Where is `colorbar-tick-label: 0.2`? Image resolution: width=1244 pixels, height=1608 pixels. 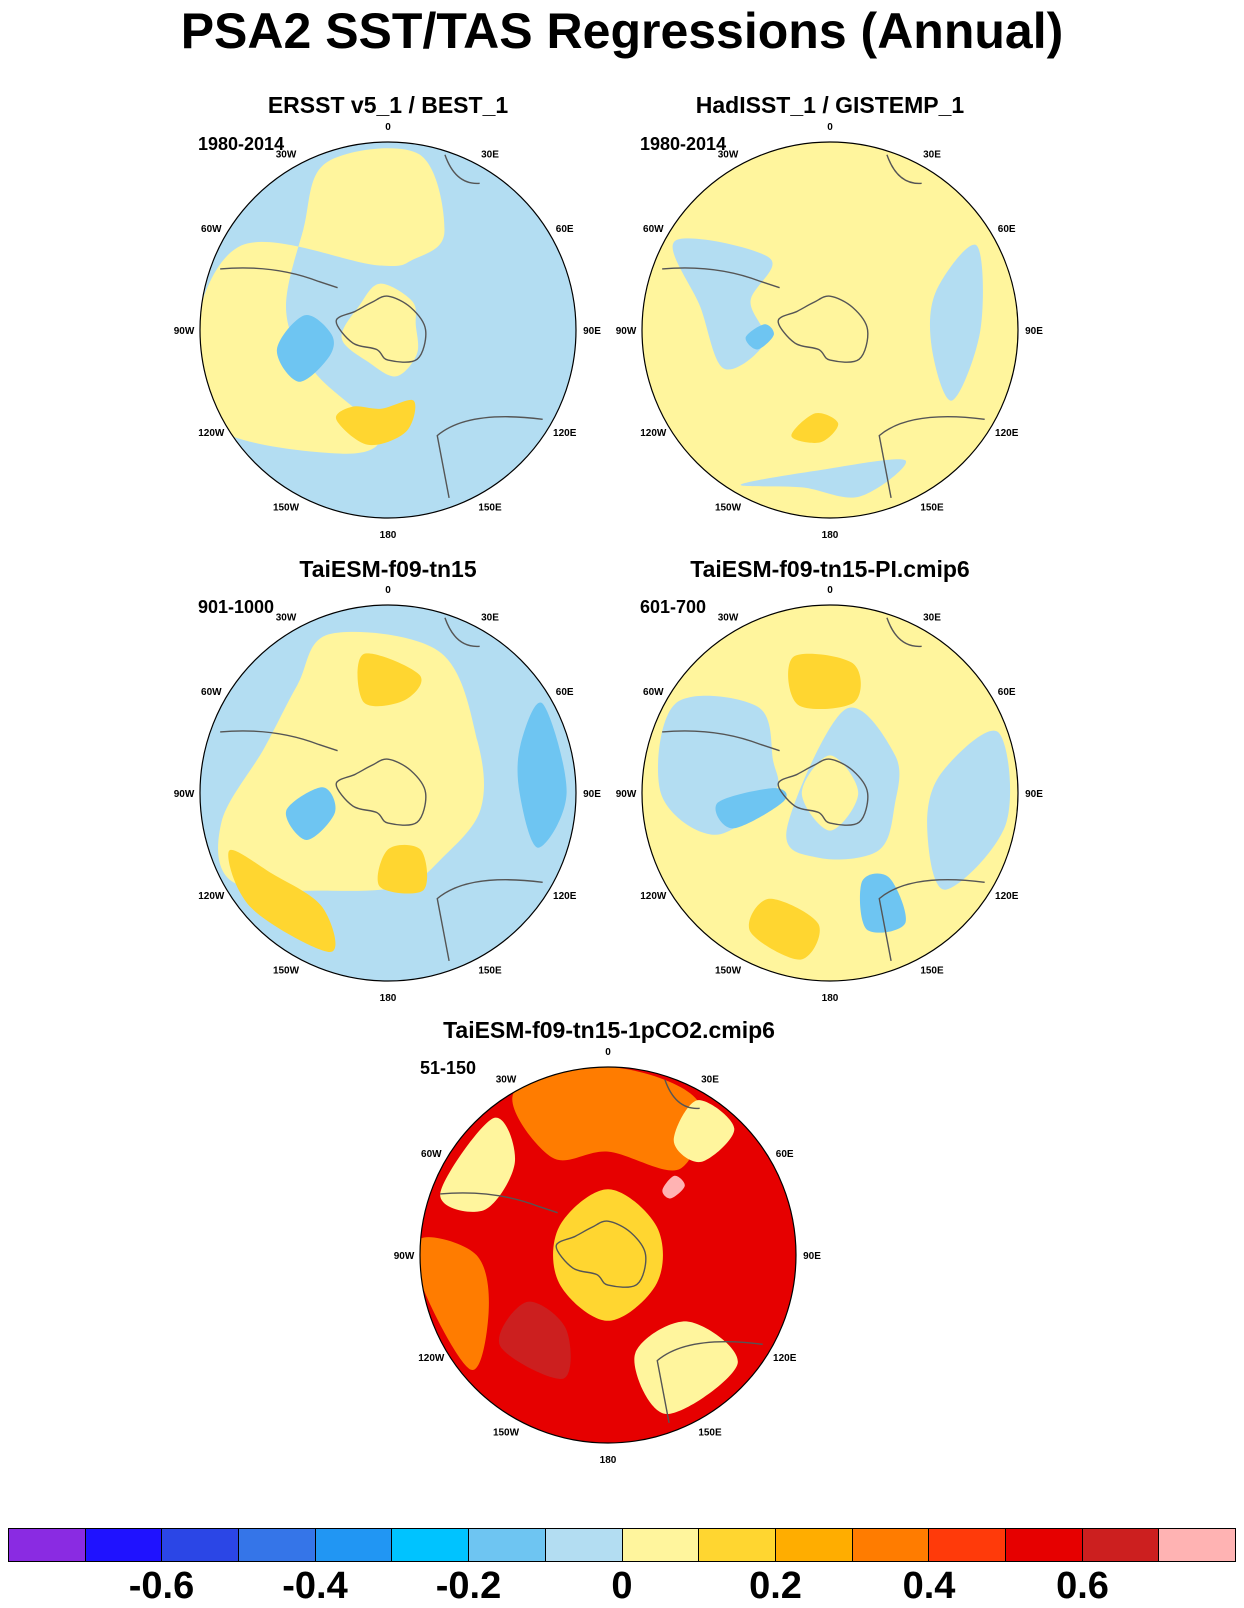
colorbar-tick-label: 0.2 is located at coordinates (775, 1586).